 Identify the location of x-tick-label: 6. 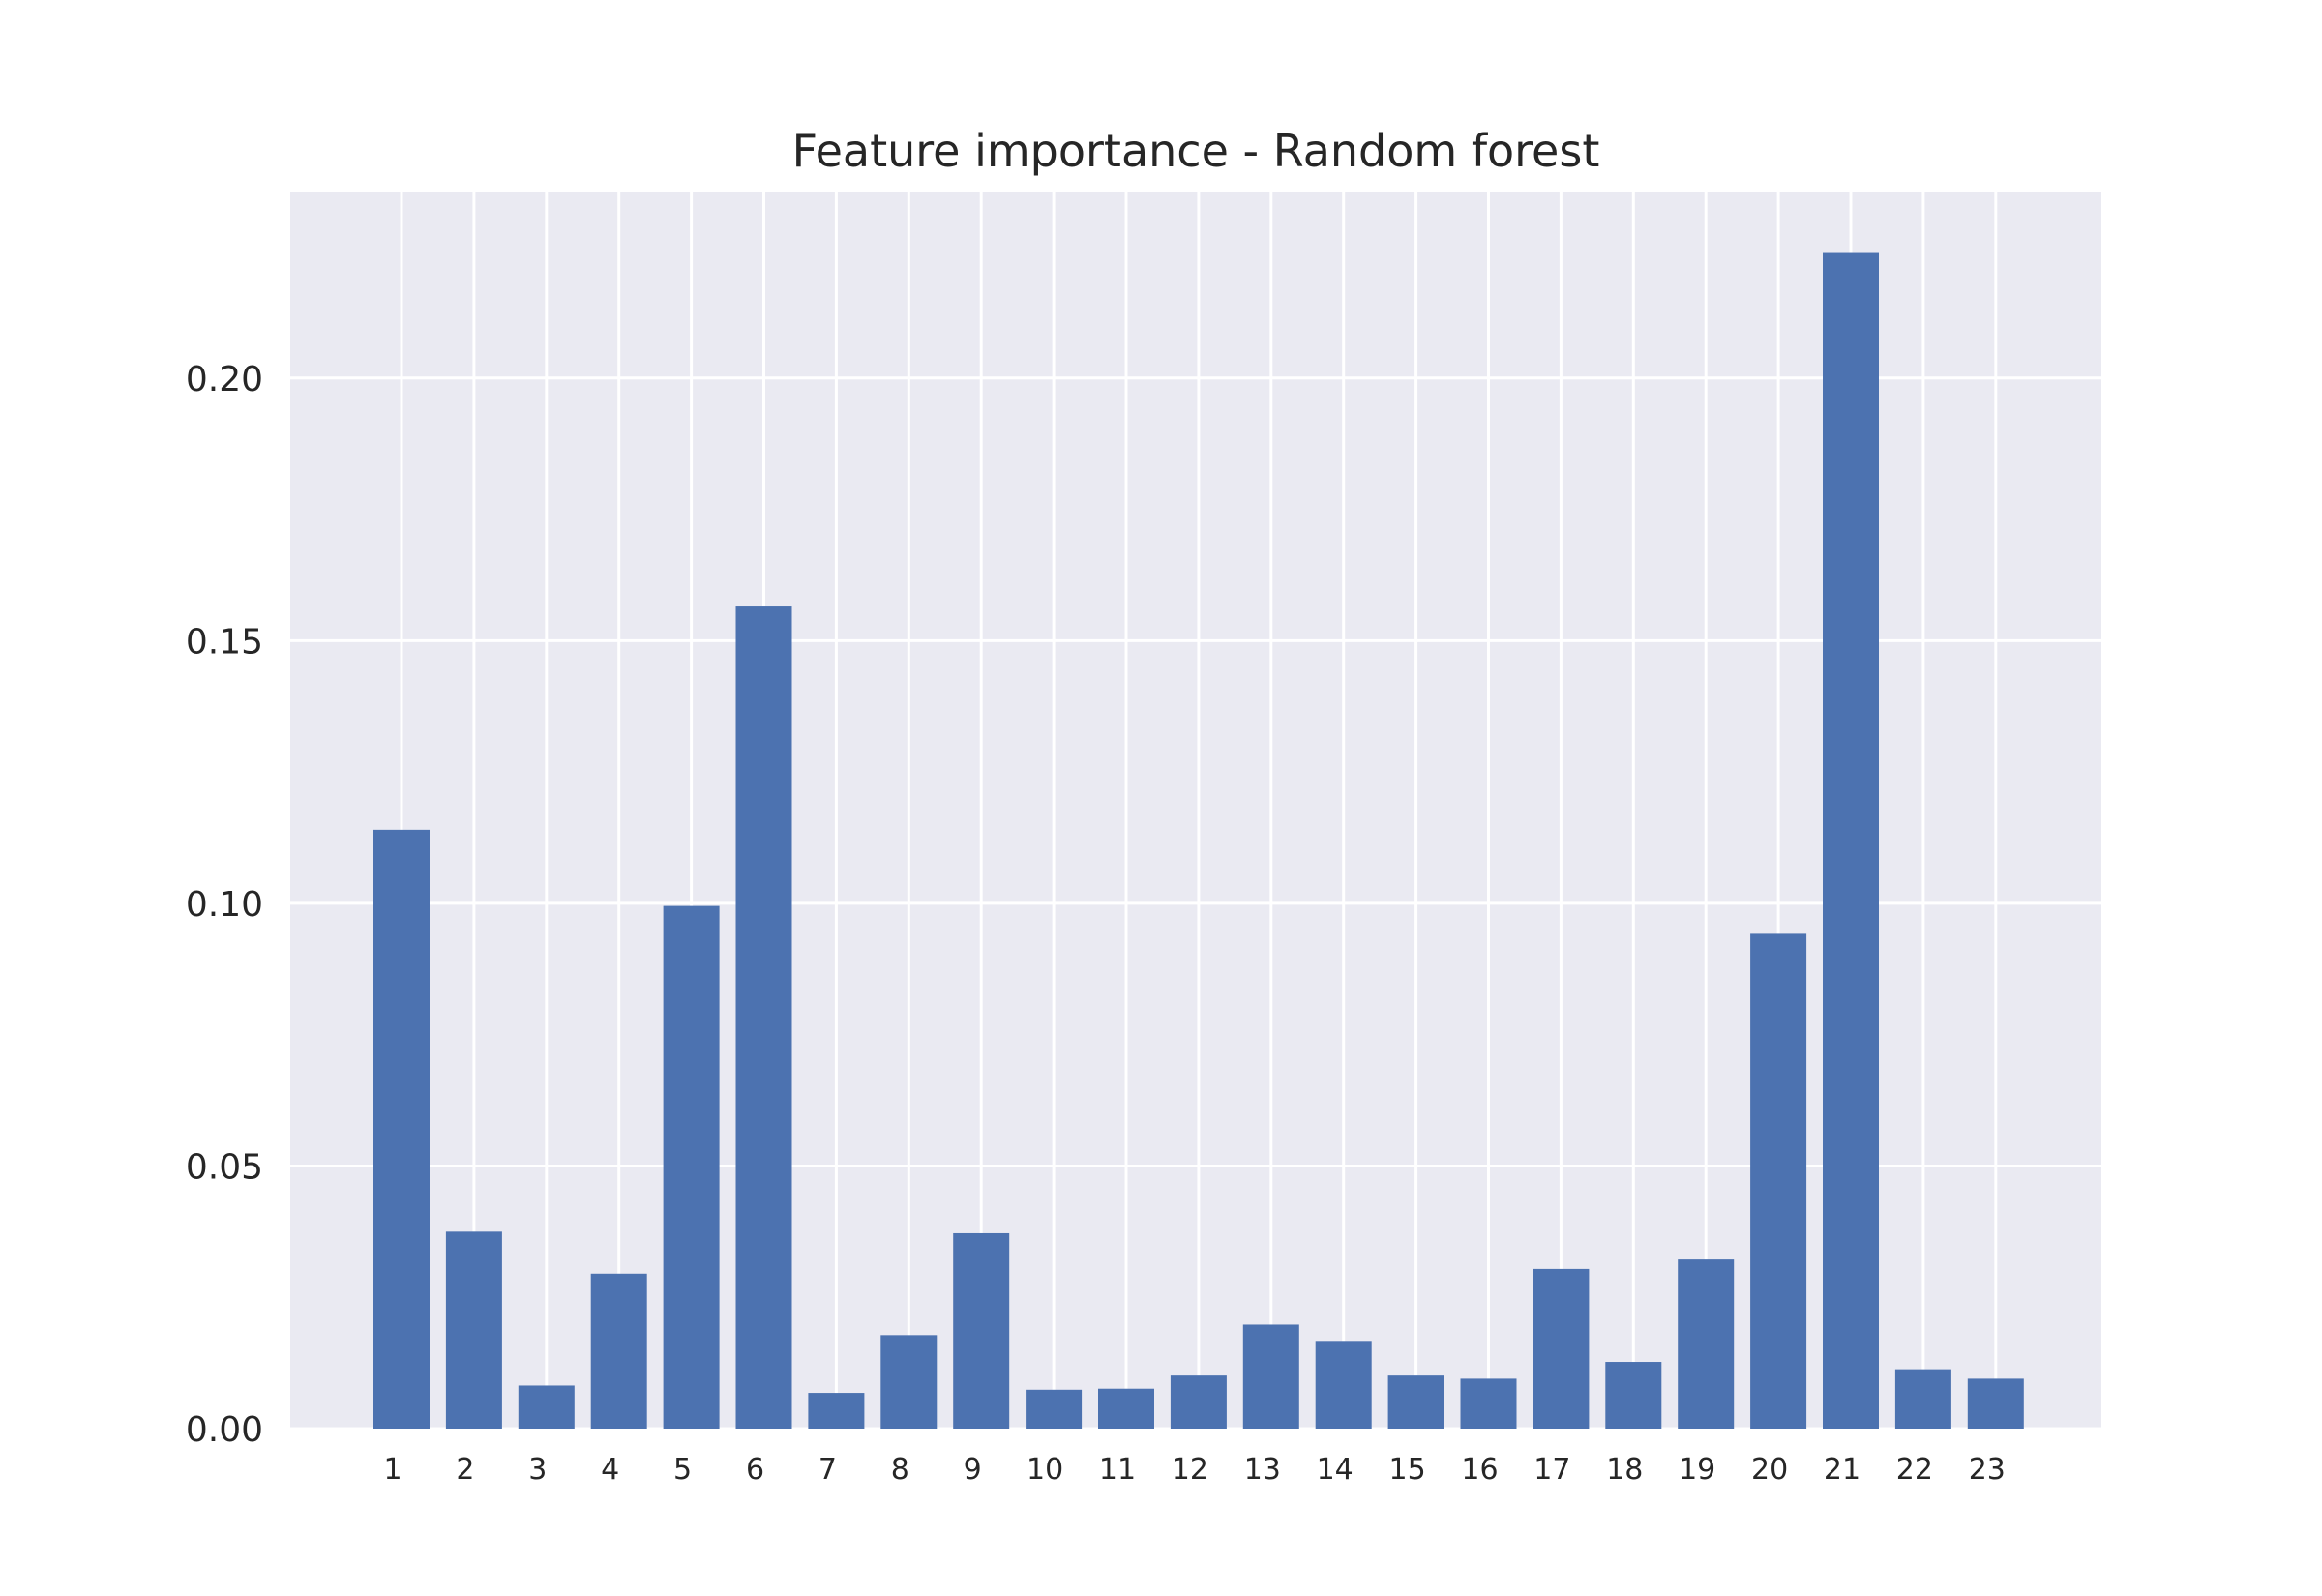
(755, 1470).